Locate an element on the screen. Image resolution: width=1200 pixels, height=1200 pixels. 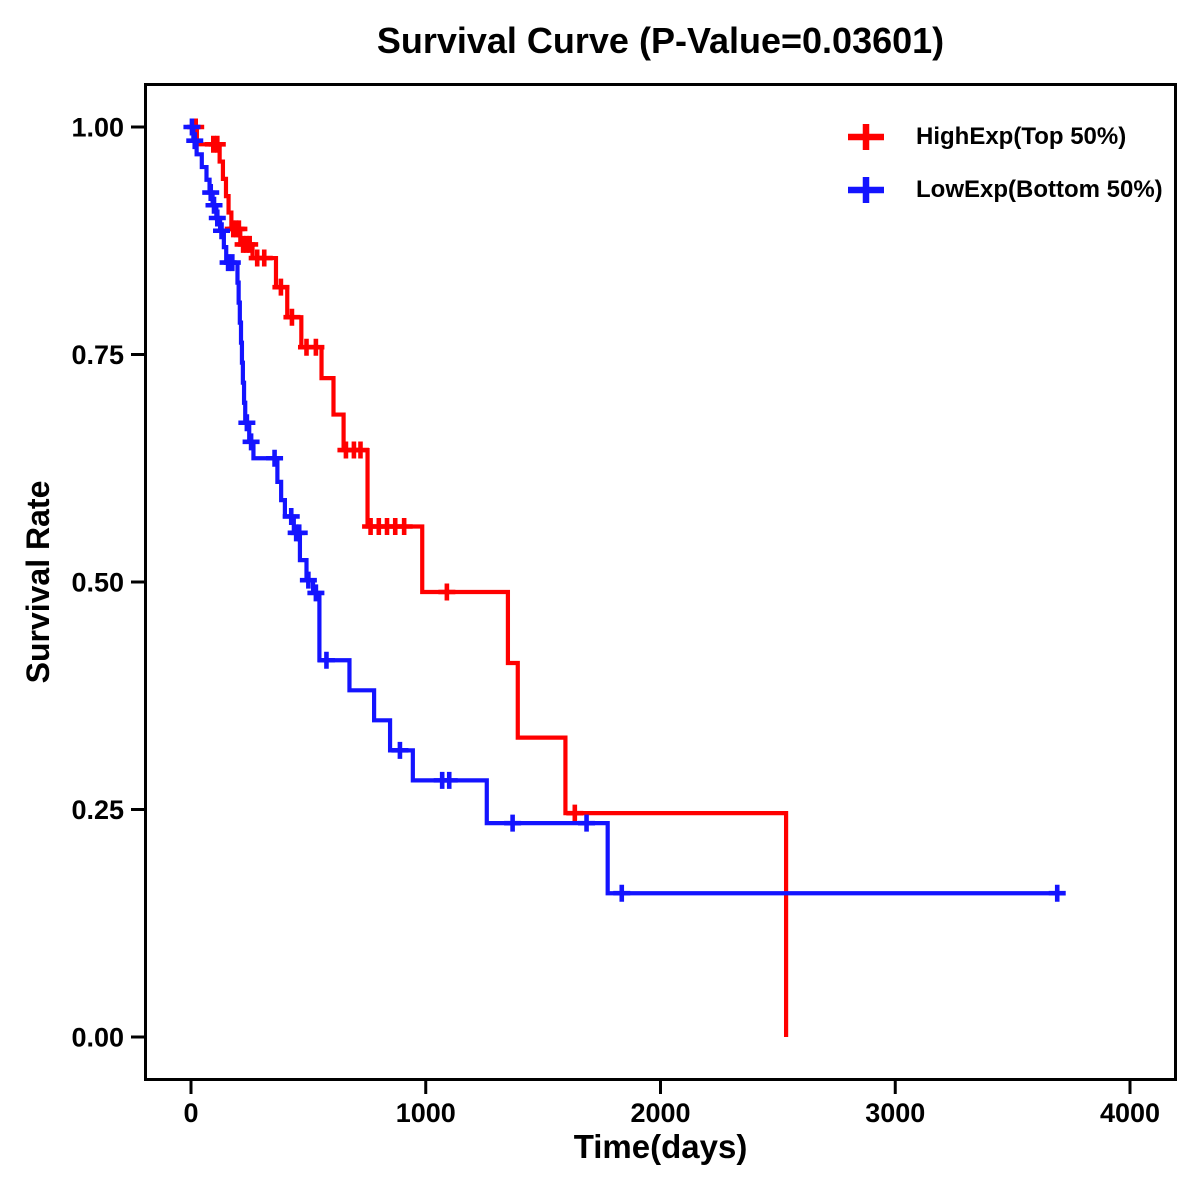
chart-title: Survival Curve (P-Value=0.03601) is located at coordinates (660, 40).